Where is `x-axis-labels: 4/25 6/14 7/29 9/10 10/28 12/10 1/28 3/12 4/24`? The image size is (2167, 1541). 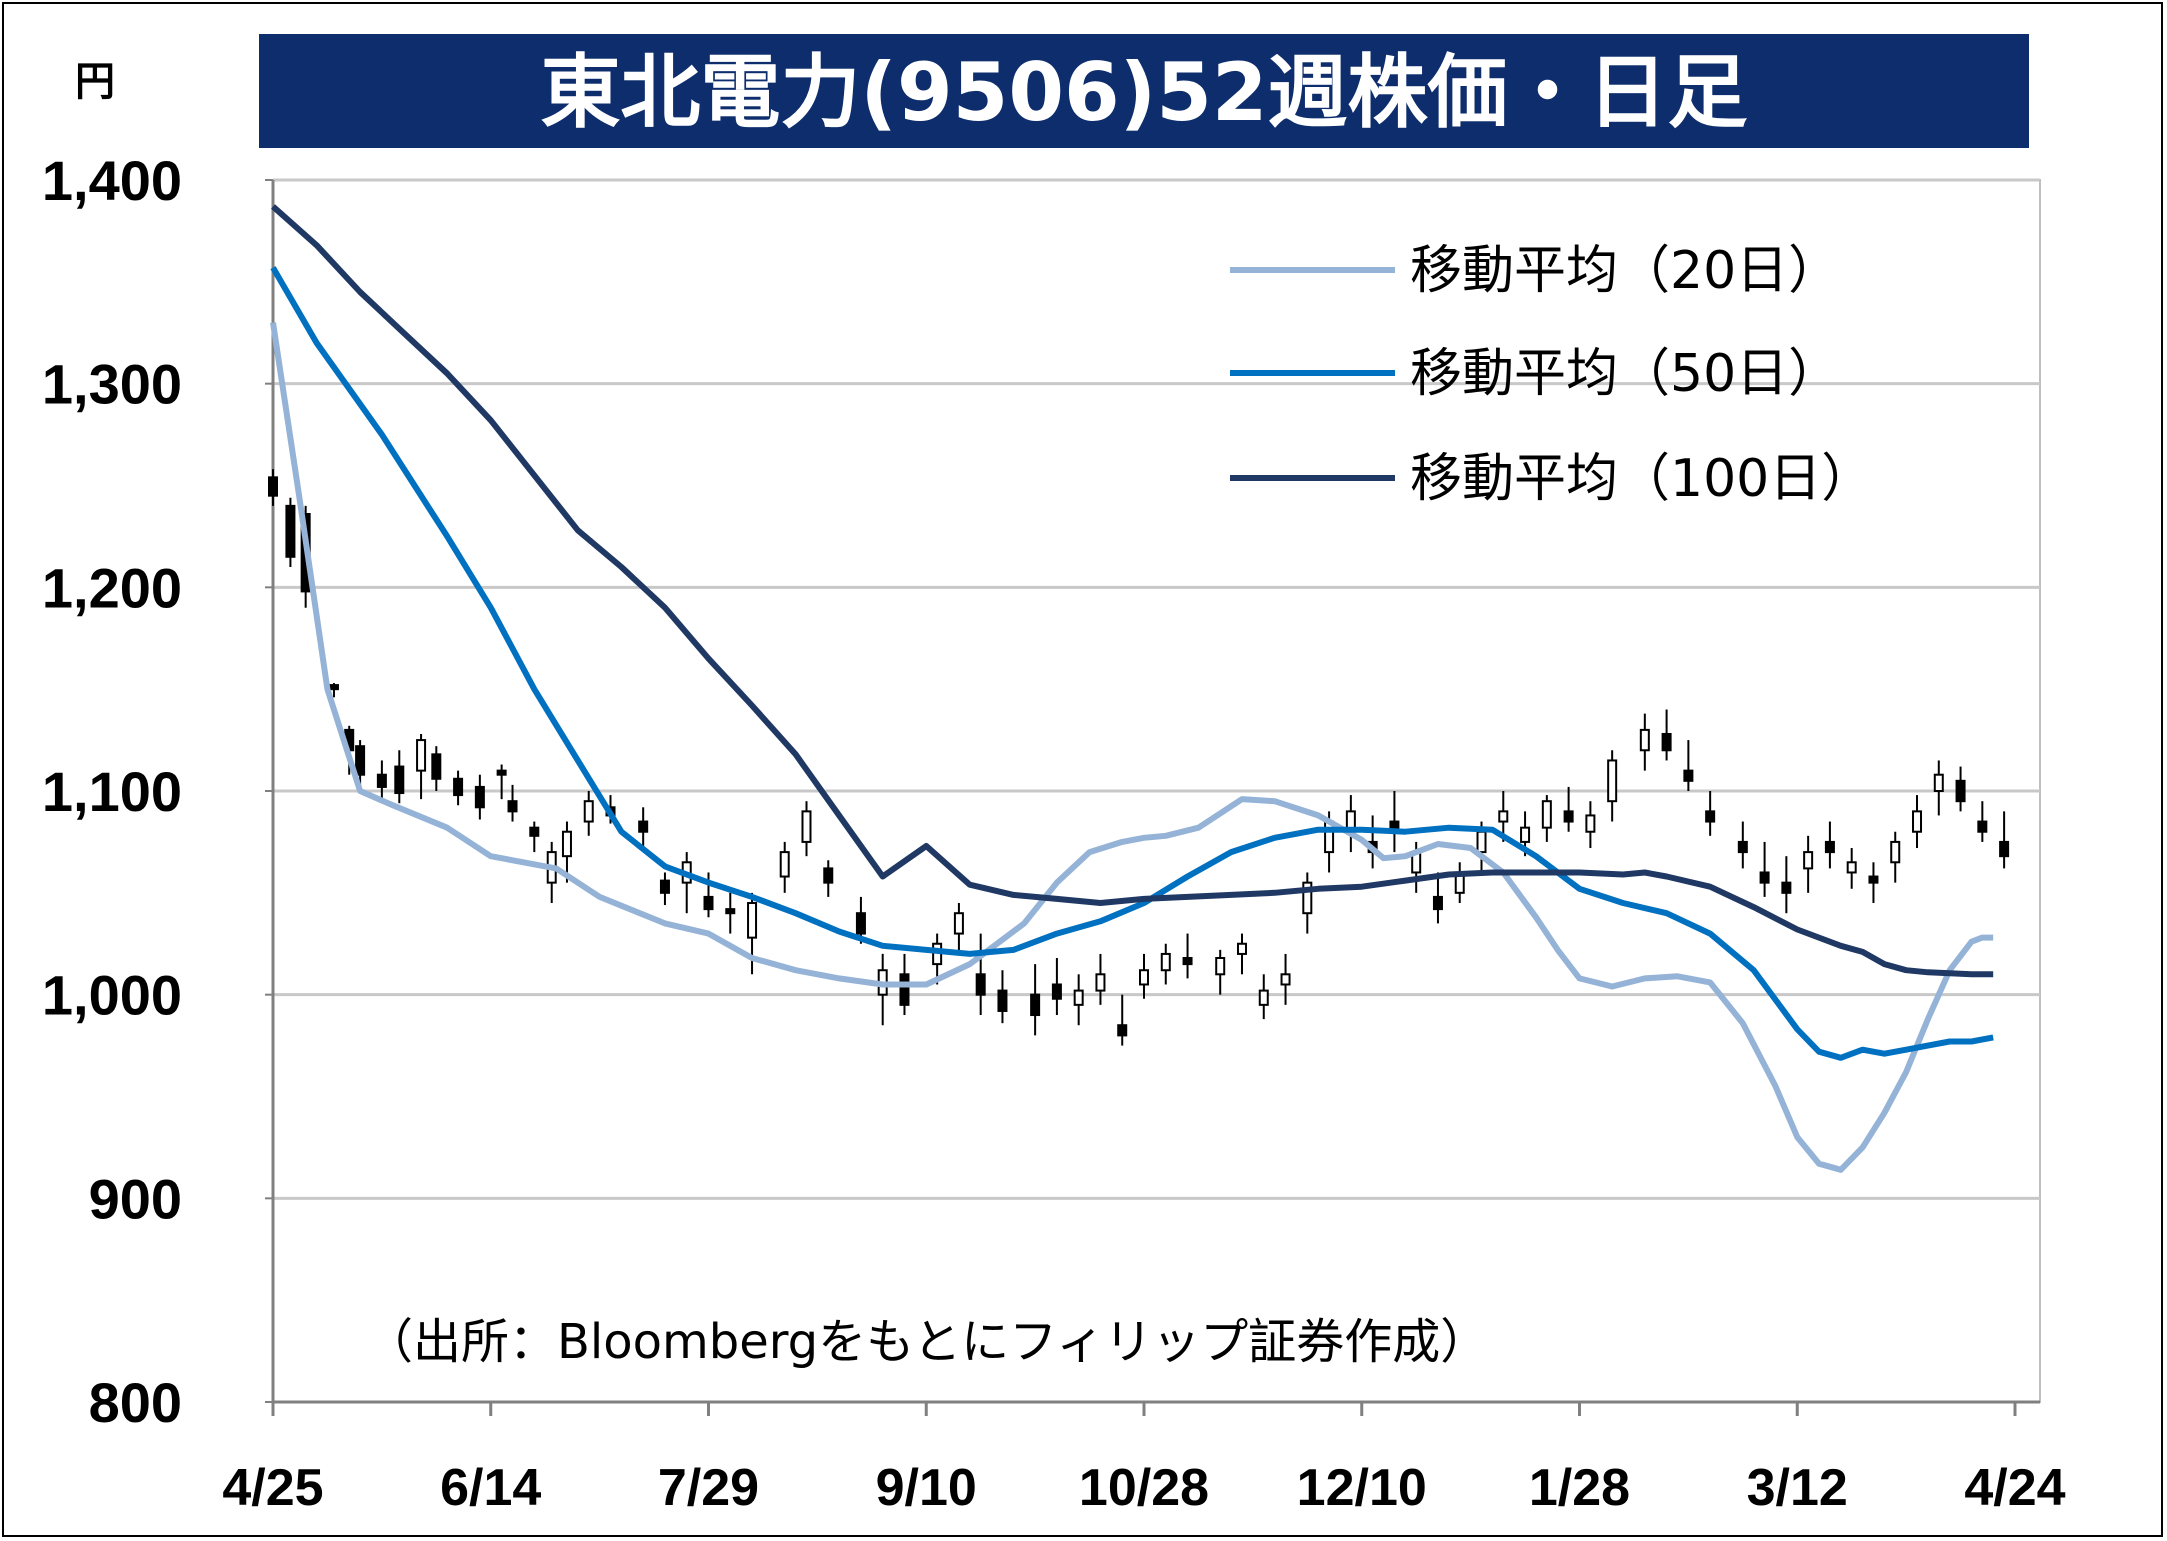
x-axis-labels: 4/25 6/14 7/29 9/10 10/28 12/10 1/28 3/12 4/24 is located at coordinates (1143, 1488).